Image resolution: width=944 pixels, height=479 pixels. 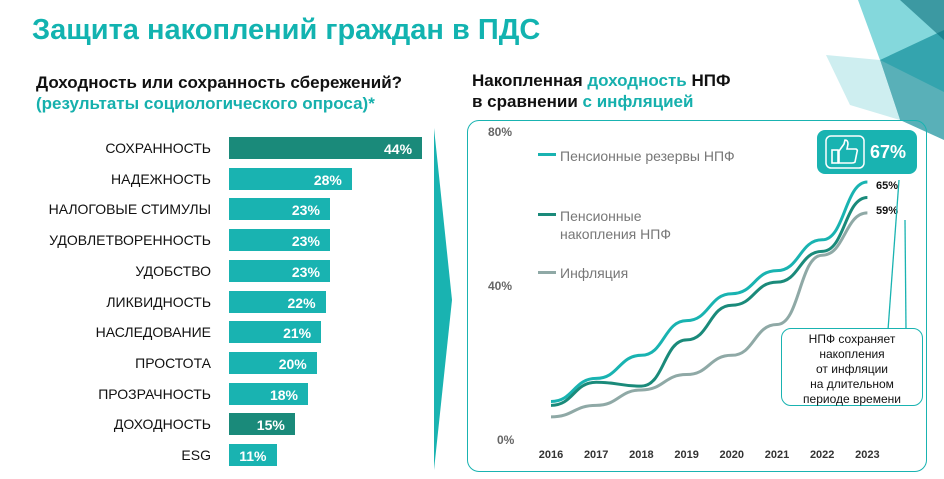 What do you see at coordinates (594, 273) in the screenshot?
I see `legend-label-inflation: Инфляция` at bounding box center [594, 273].